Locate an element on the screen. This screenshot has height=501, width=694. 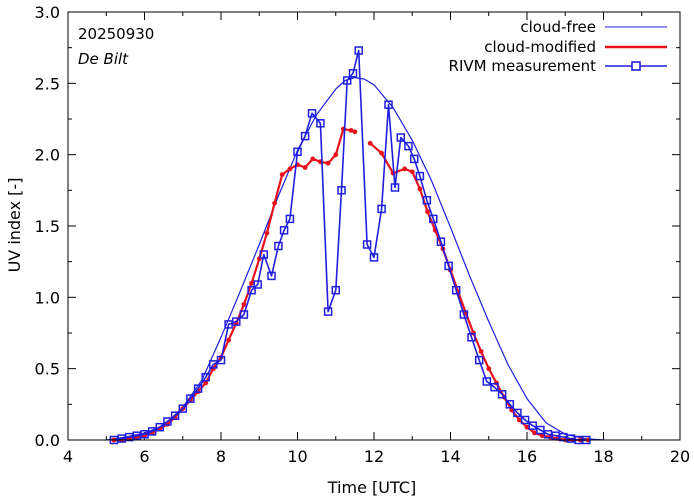
legend-label-rivm-measurement: RIVM measurement is located at coordinates (523, 66).